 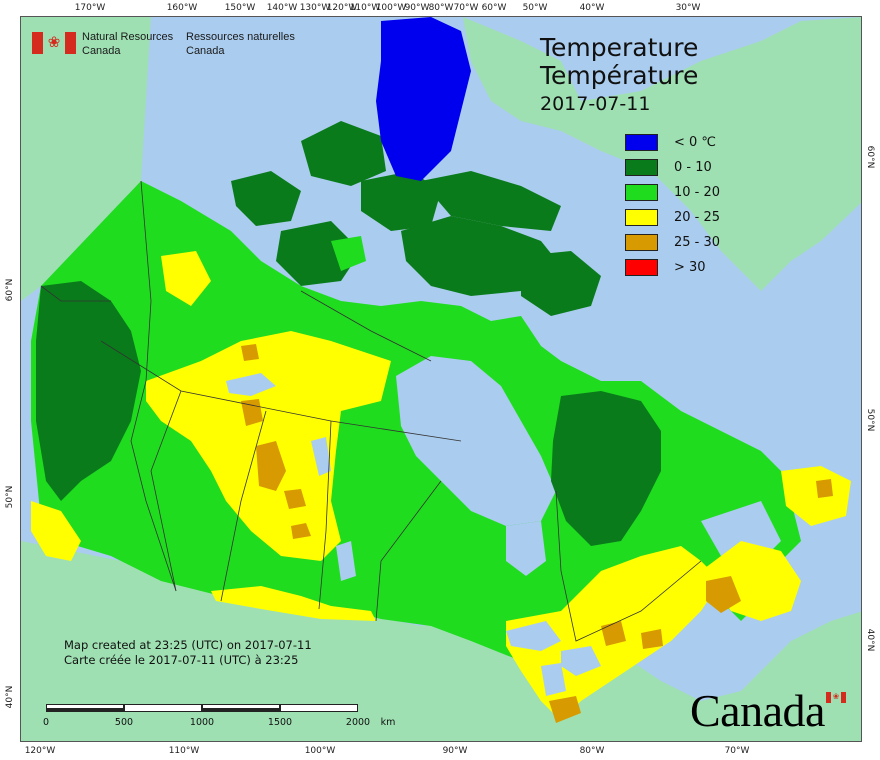 I want to click on legend-label: 0 - 10, so click(x=693, y=167).